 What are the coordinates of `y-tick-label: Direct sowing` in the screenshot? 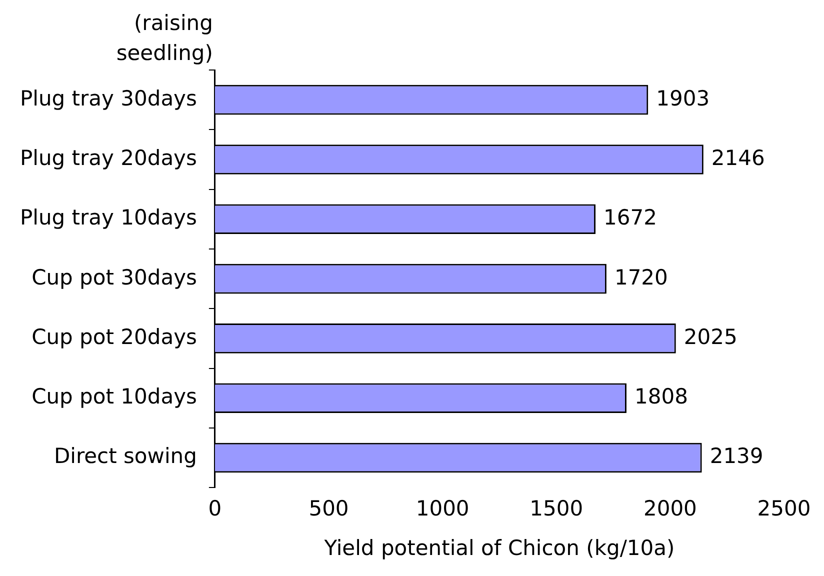 It's located at (125, 456).